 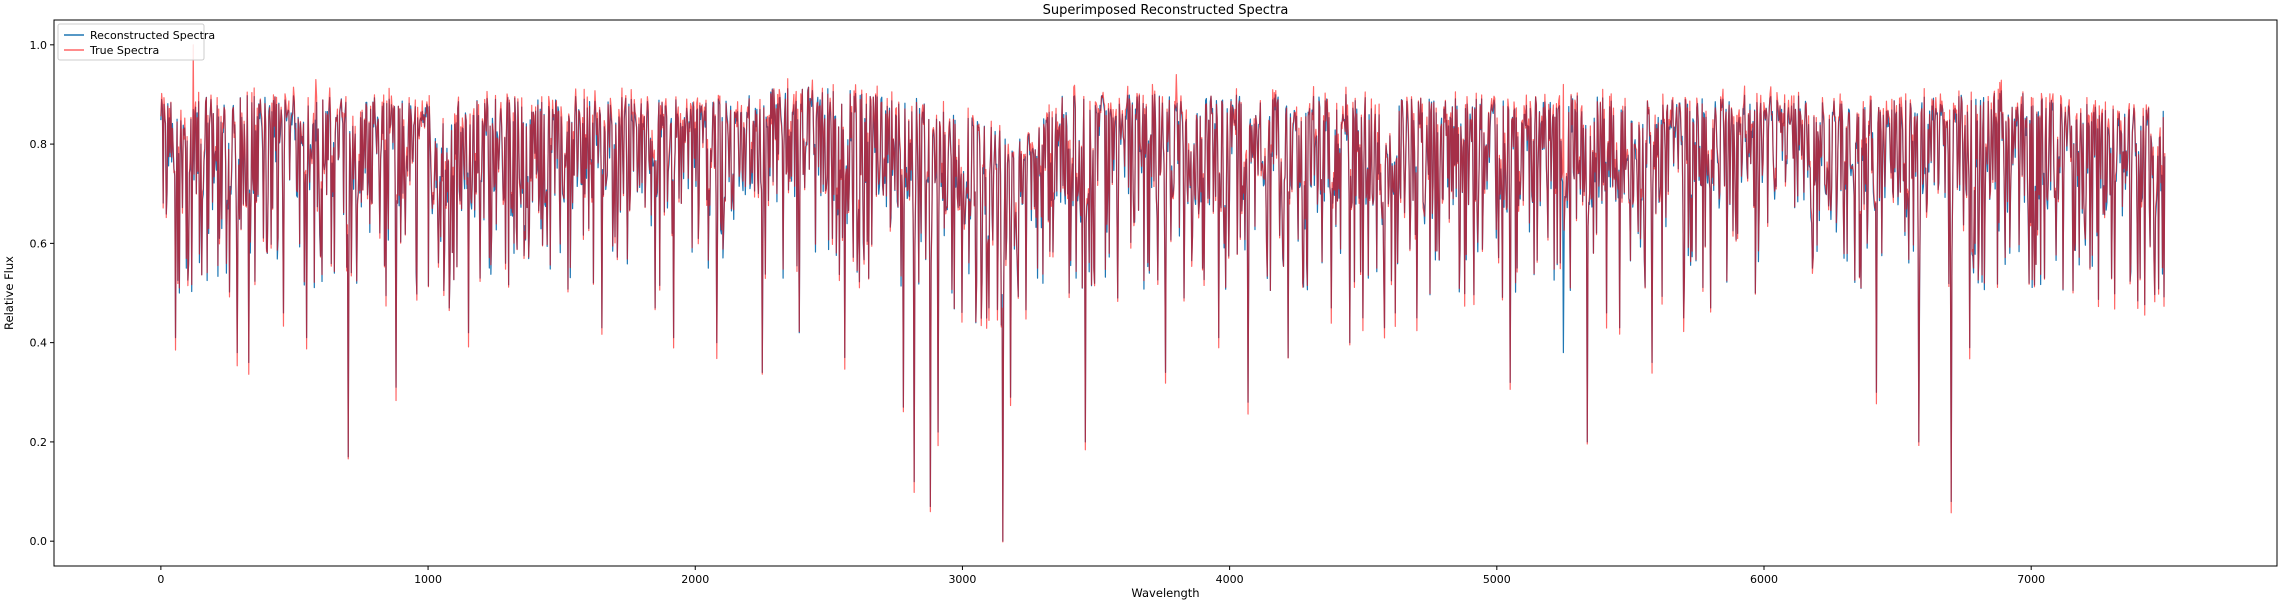 I want to click on legend: Reconstructed Spectra True Spectra, so click(x=136, y=42).